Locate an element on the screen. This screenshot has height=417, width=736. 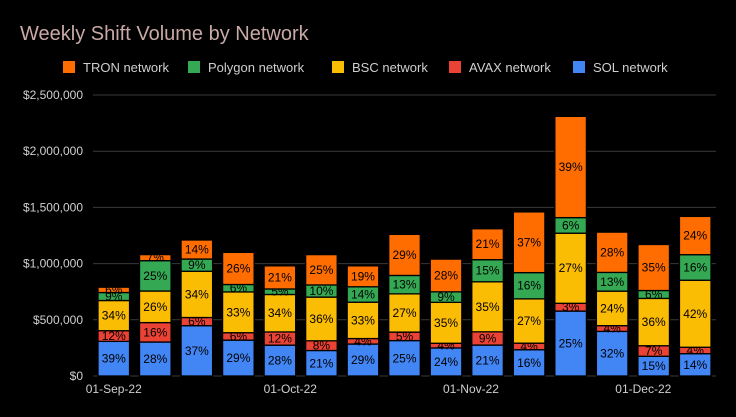
legend-swatch-sol-network is located at coordinates (579, 67).